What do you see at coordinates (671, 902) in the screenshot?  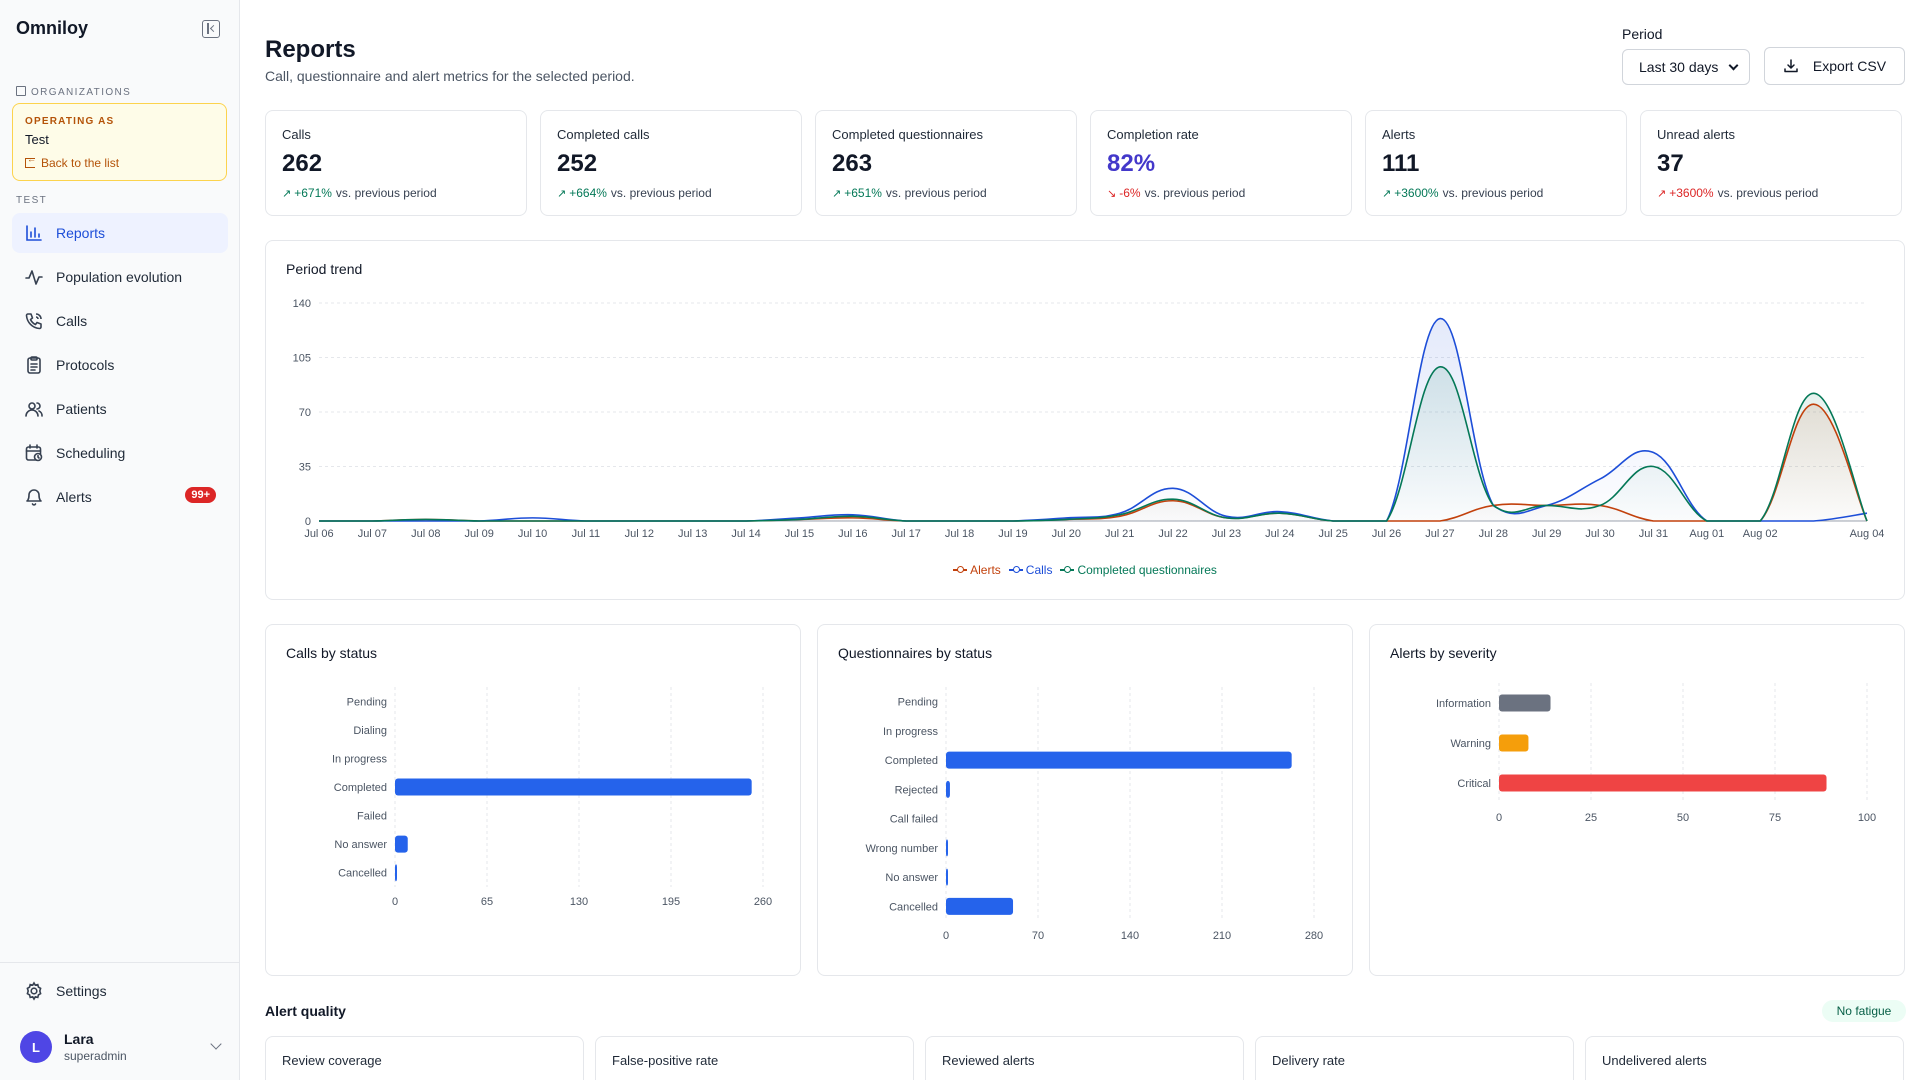 I see `x-tick-label: 195` at bounding box center [671, 902].